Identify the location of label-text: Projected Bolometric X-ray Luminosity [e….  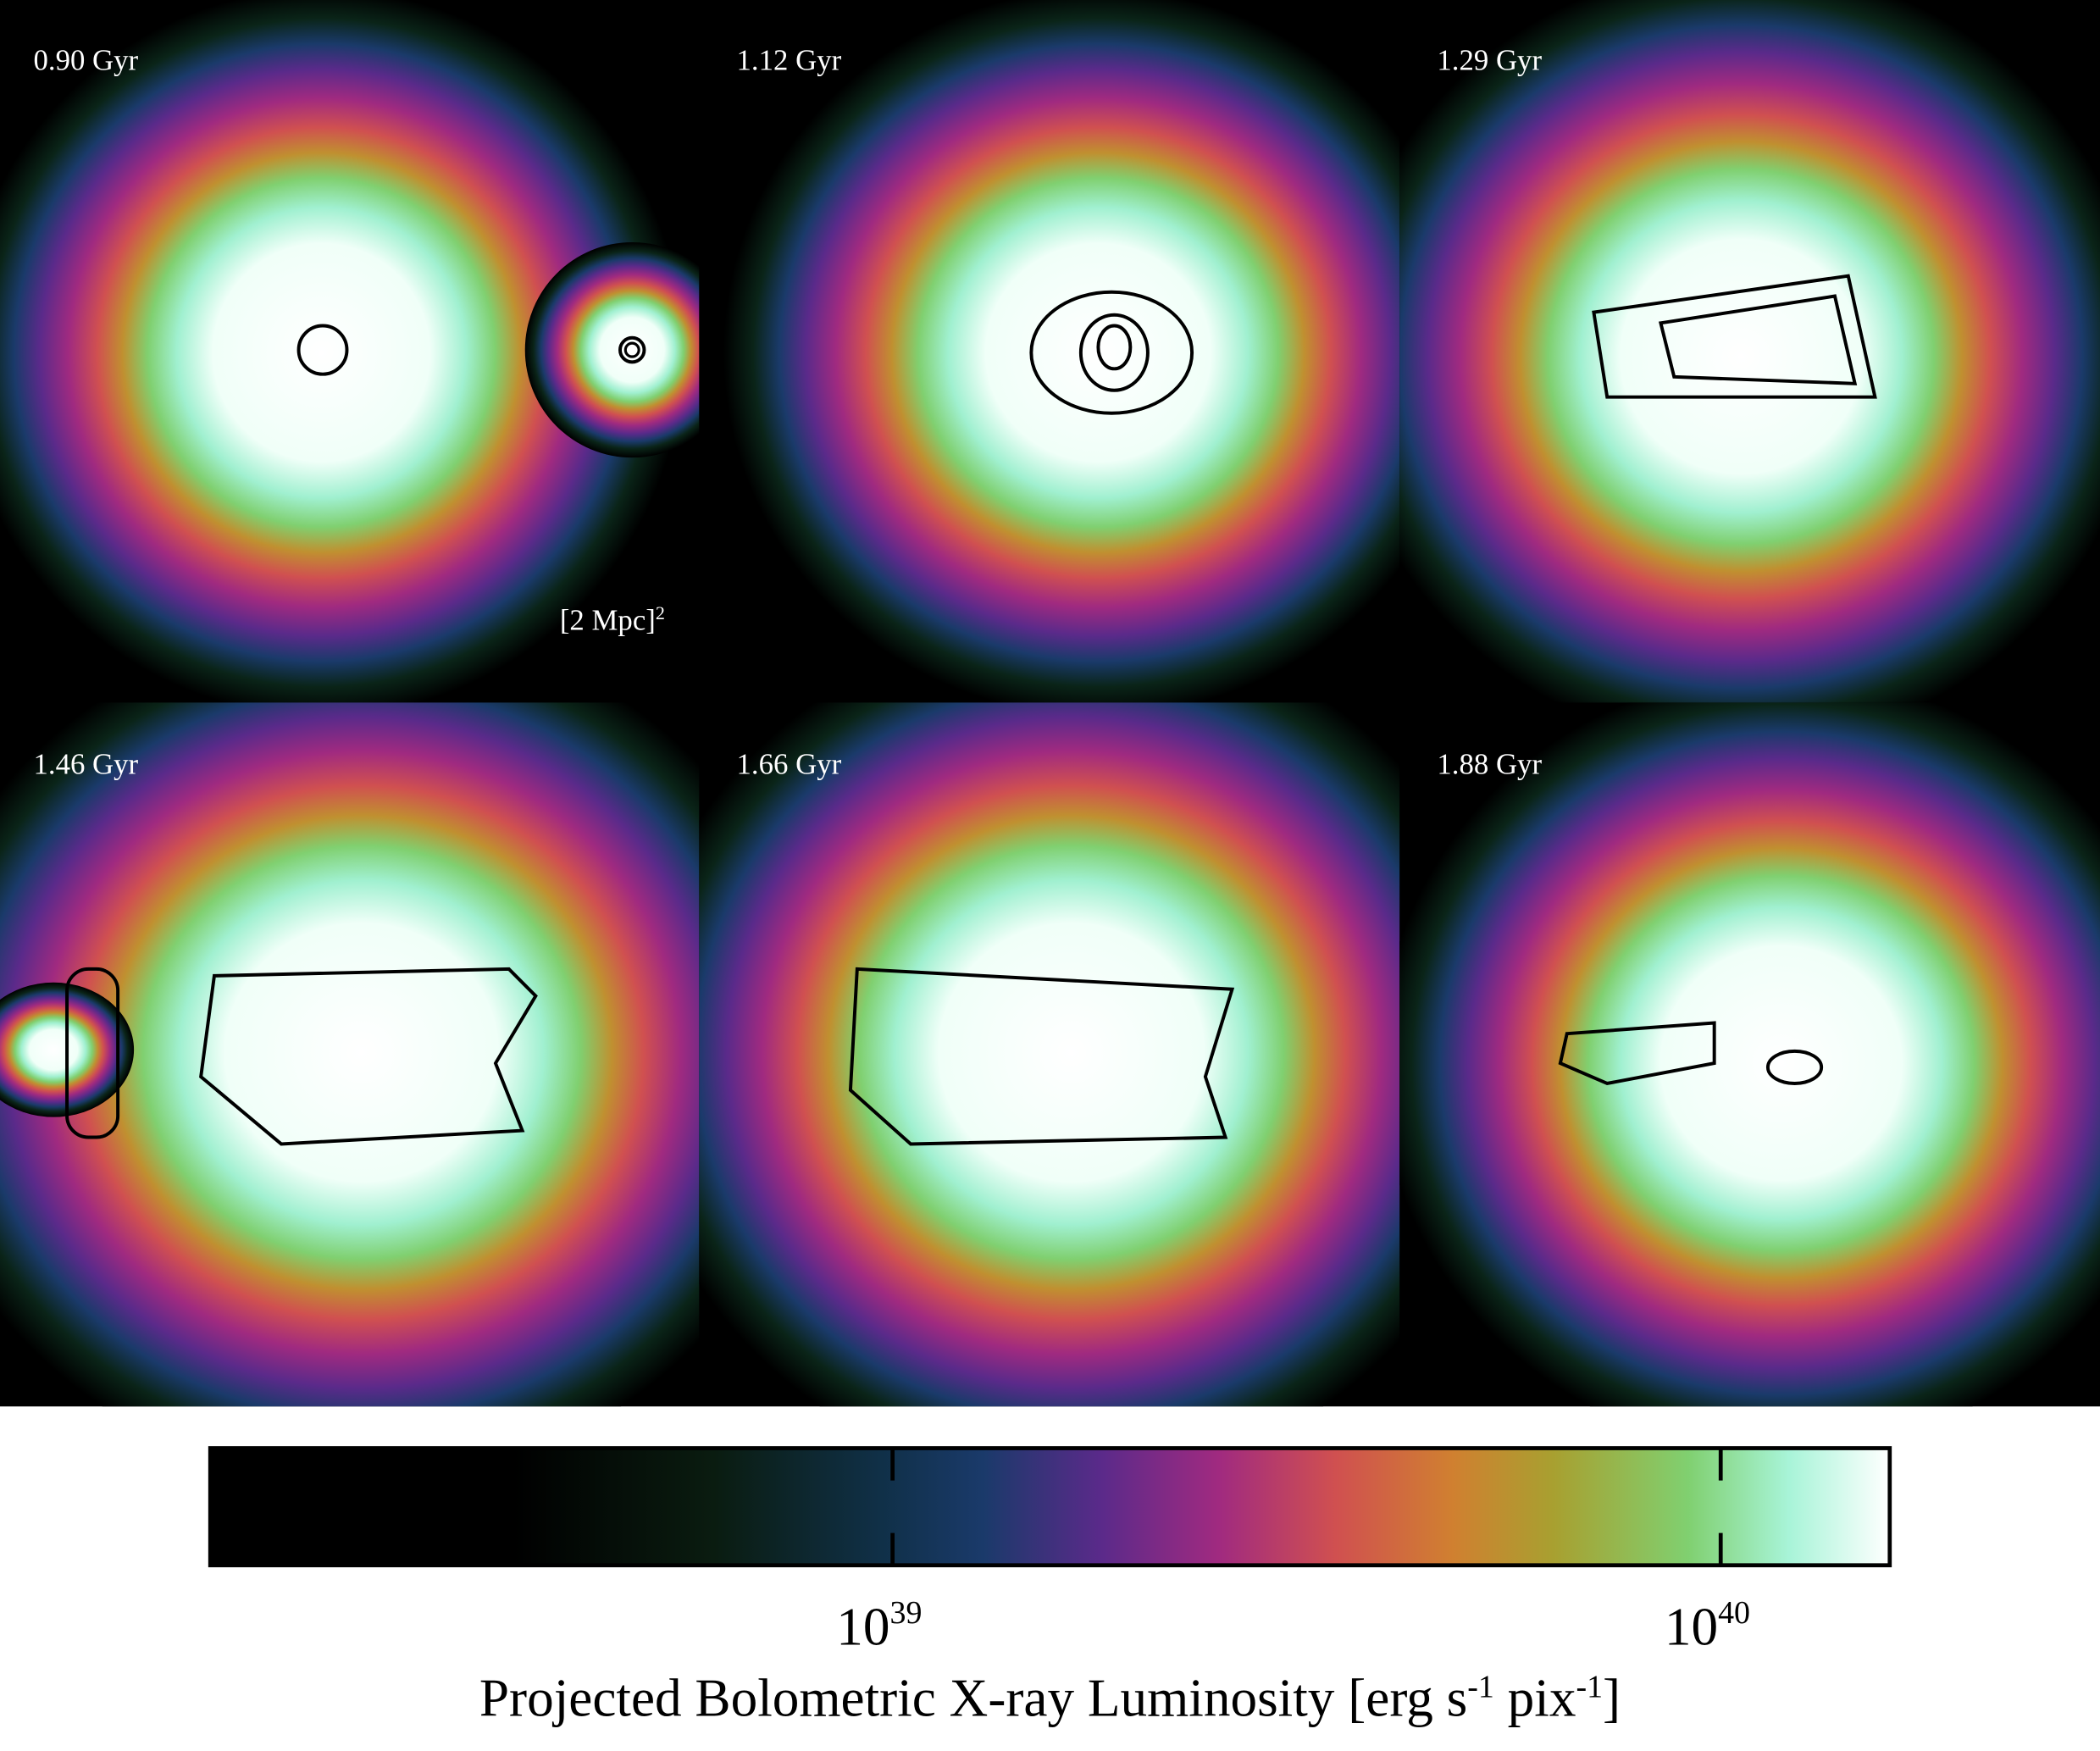
(973, 1699).